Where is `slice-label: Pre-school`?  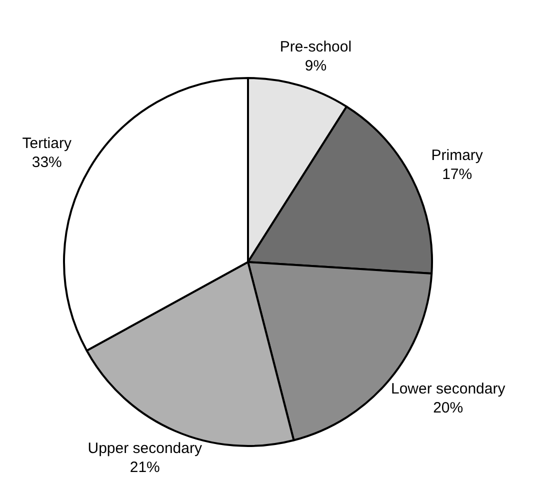 slice-label: Pre-school is located at coordinates (316, 47).